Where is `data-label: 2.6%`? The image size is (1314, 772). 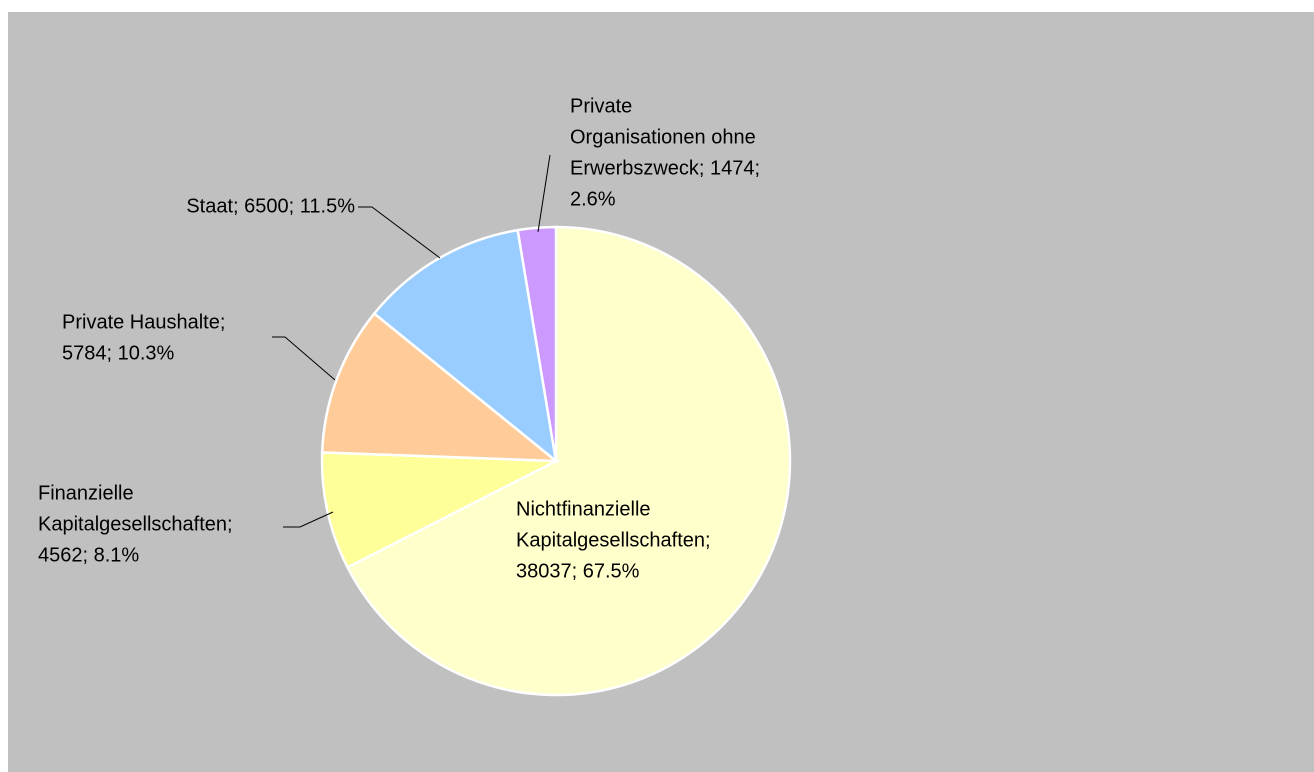 data-label: 2.6% is located at coordinates (593, 199).